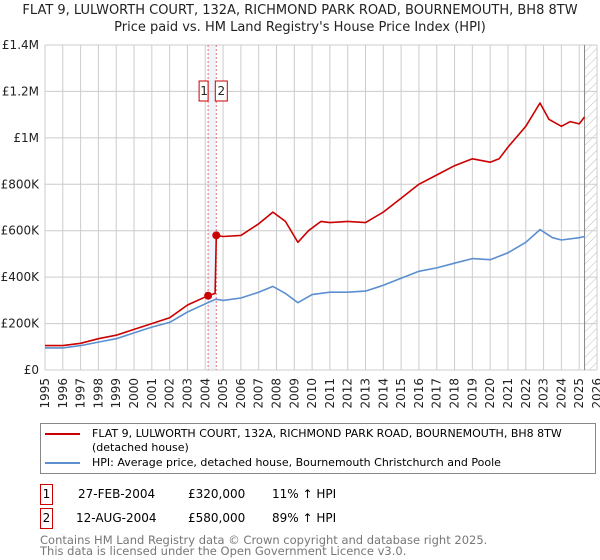 Image resolution: width=600 pixels, height=560 pixels. Describe the element at coordinates (187, 393) in the screenshot. I see `x-tick-label: 2003` at that location.